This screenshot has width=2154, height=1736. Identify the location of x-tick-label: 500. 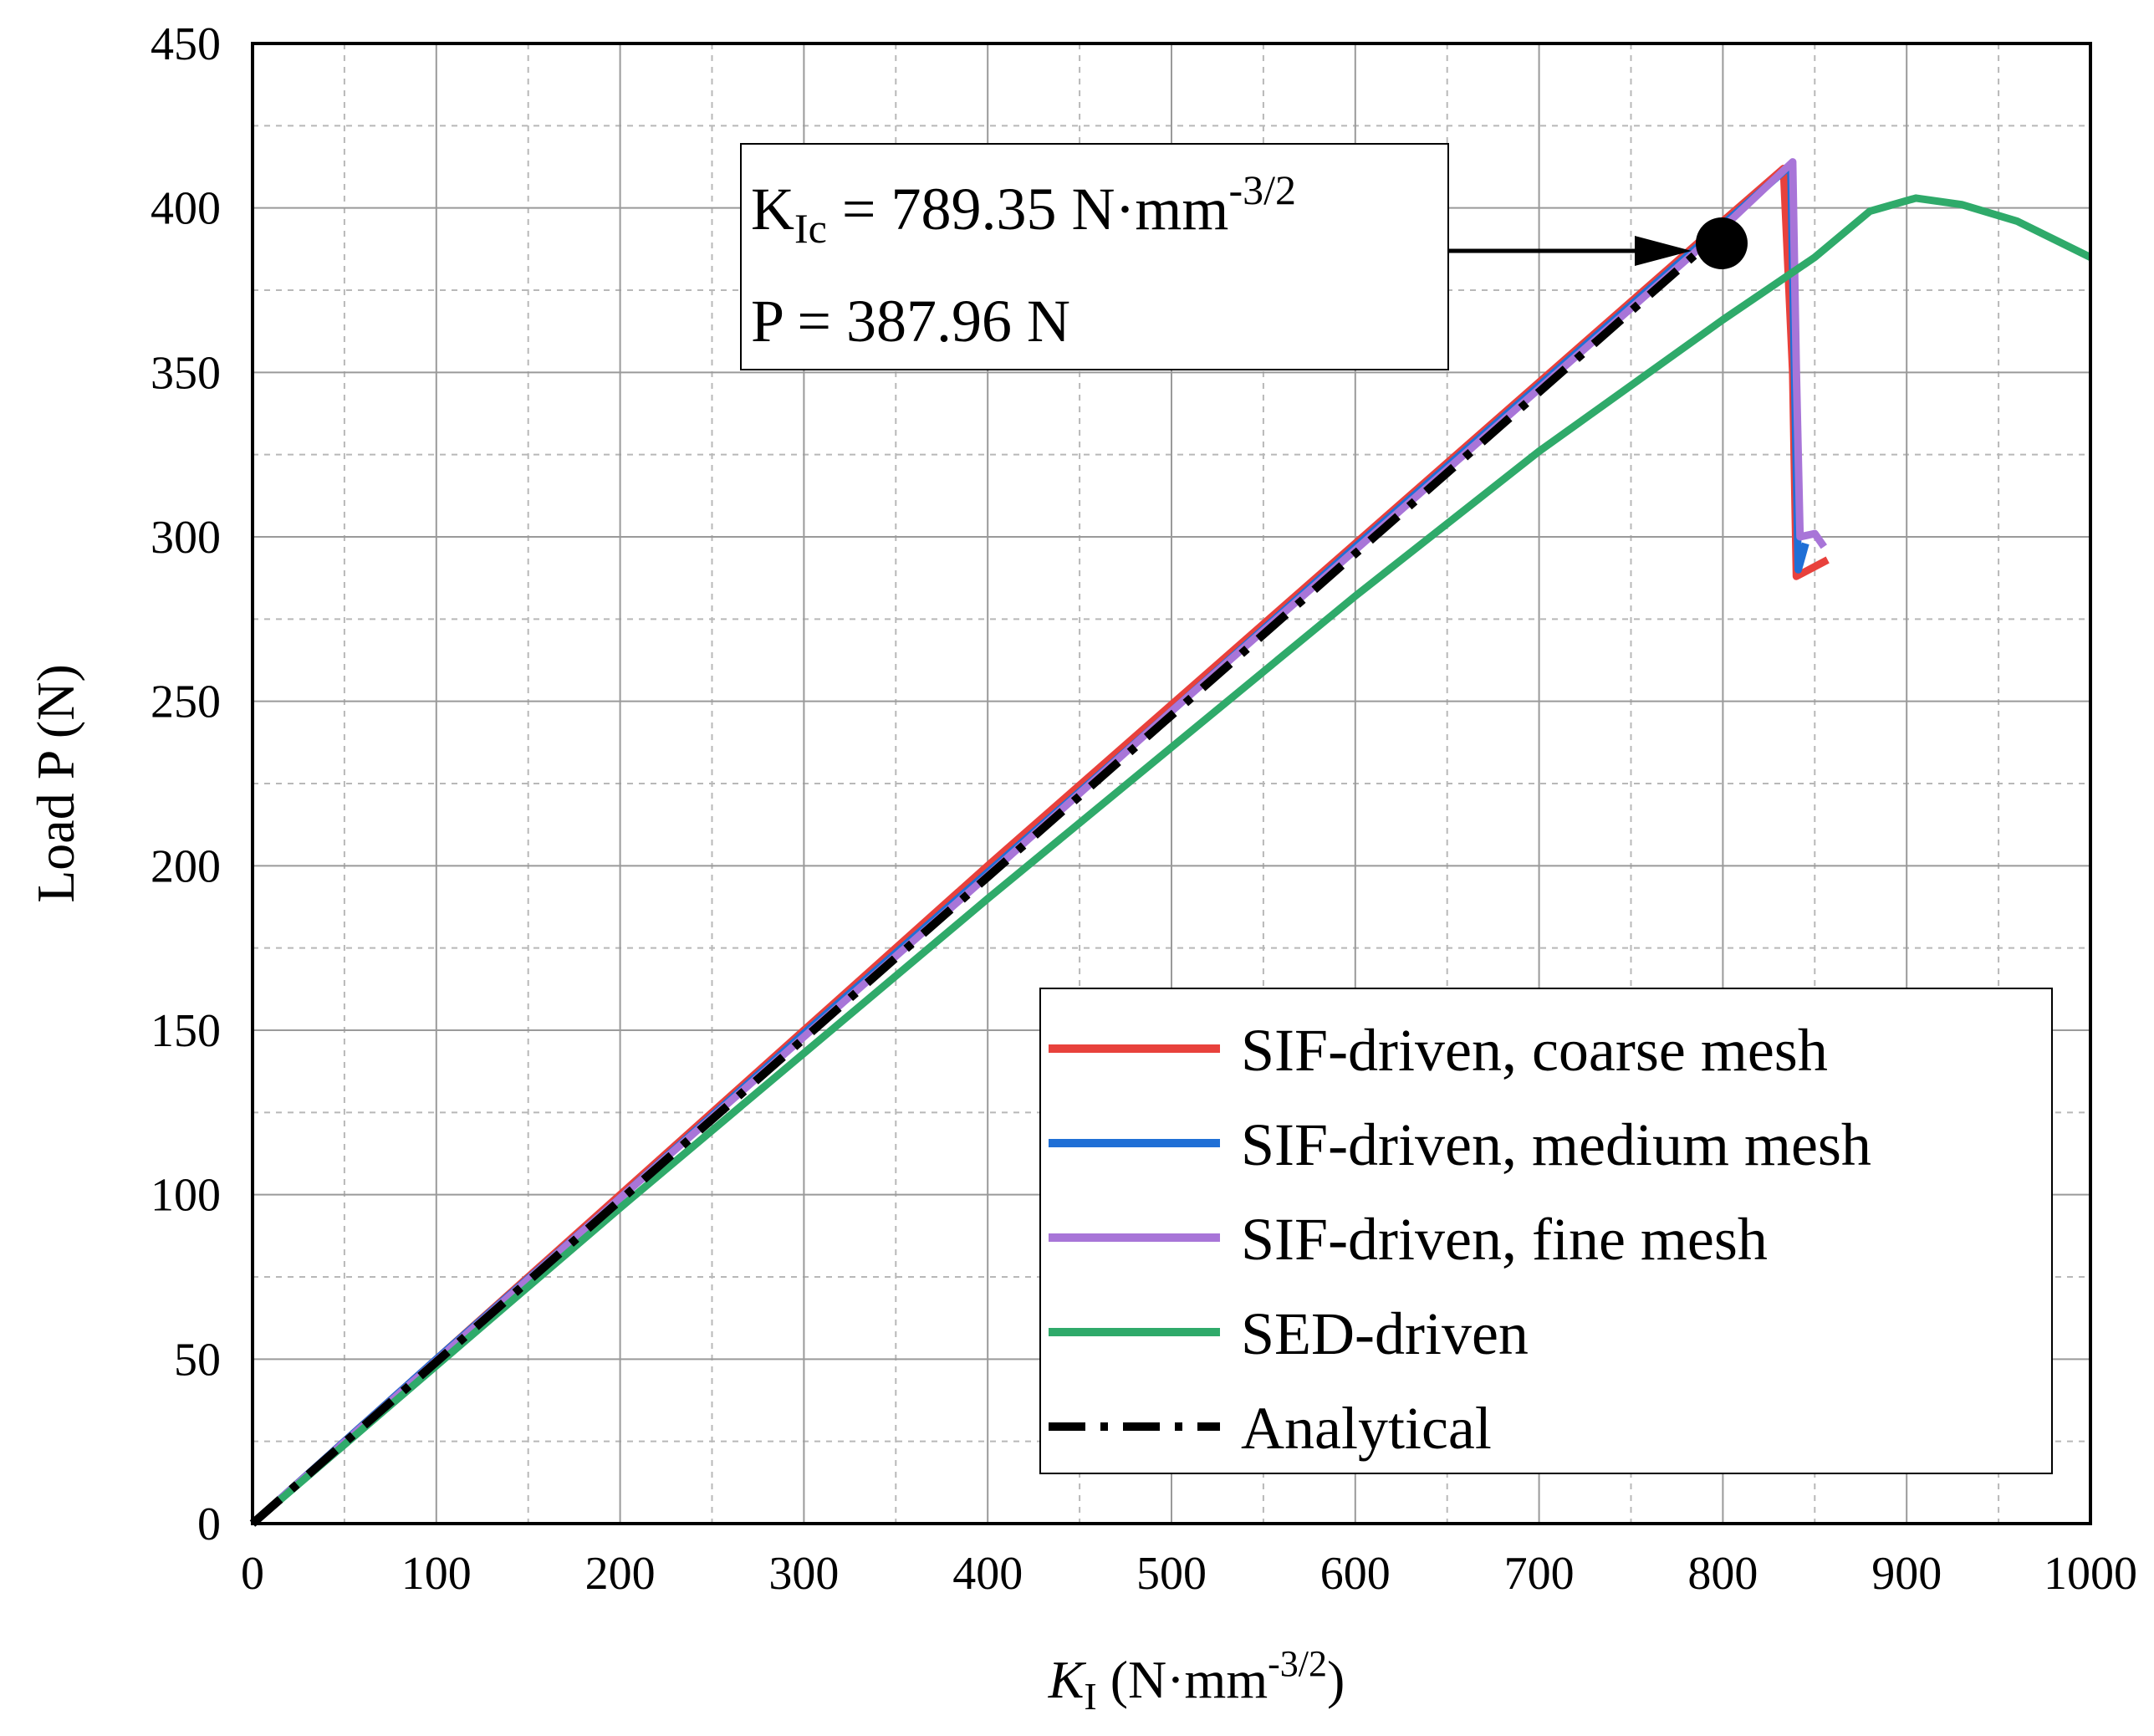
(1171, 1574).